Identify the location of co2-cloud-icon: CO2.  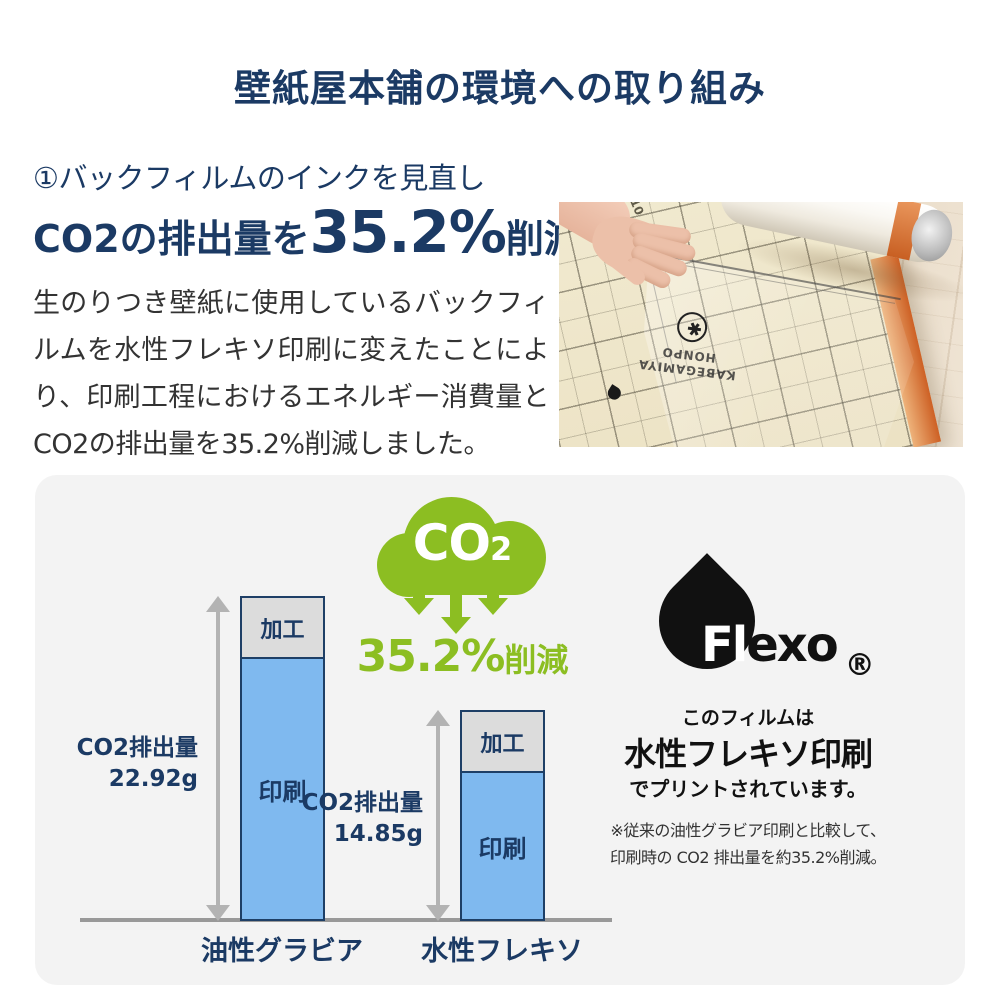
(462, 577).